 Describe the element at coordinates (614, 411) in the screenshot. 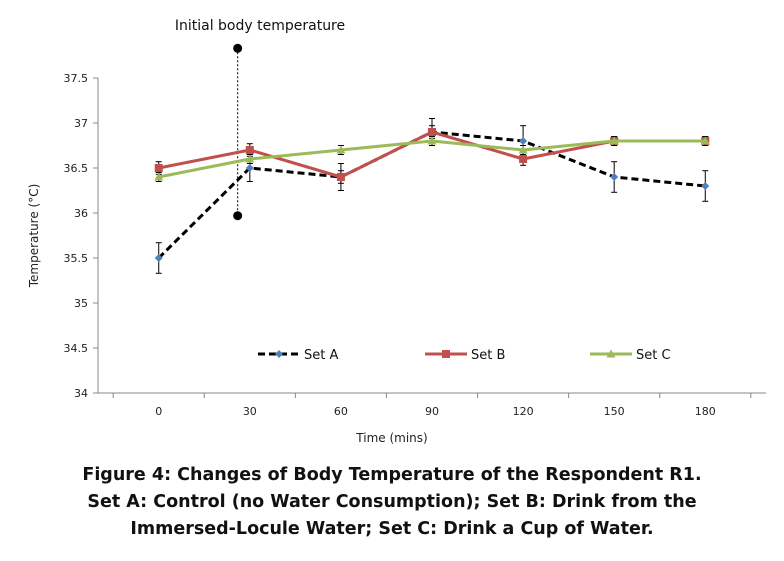

I see `x-tick-label: 150` at that location.